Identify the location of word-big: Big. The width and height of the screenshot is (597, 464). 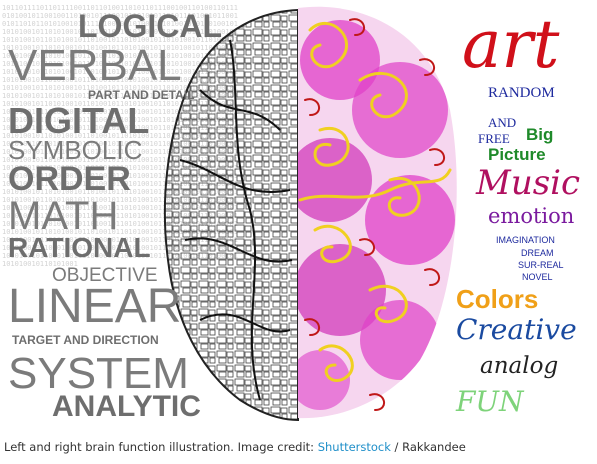
(540, 134).